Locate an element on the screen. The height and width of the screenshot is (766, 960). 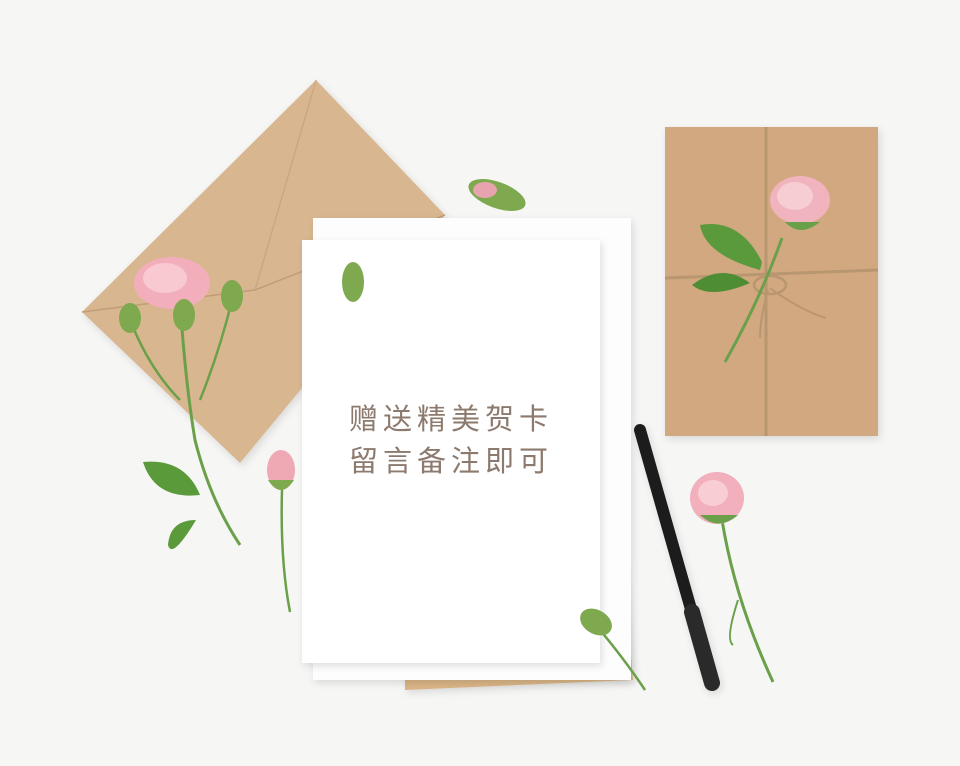
gift-package is located at coordinates (771, 281).